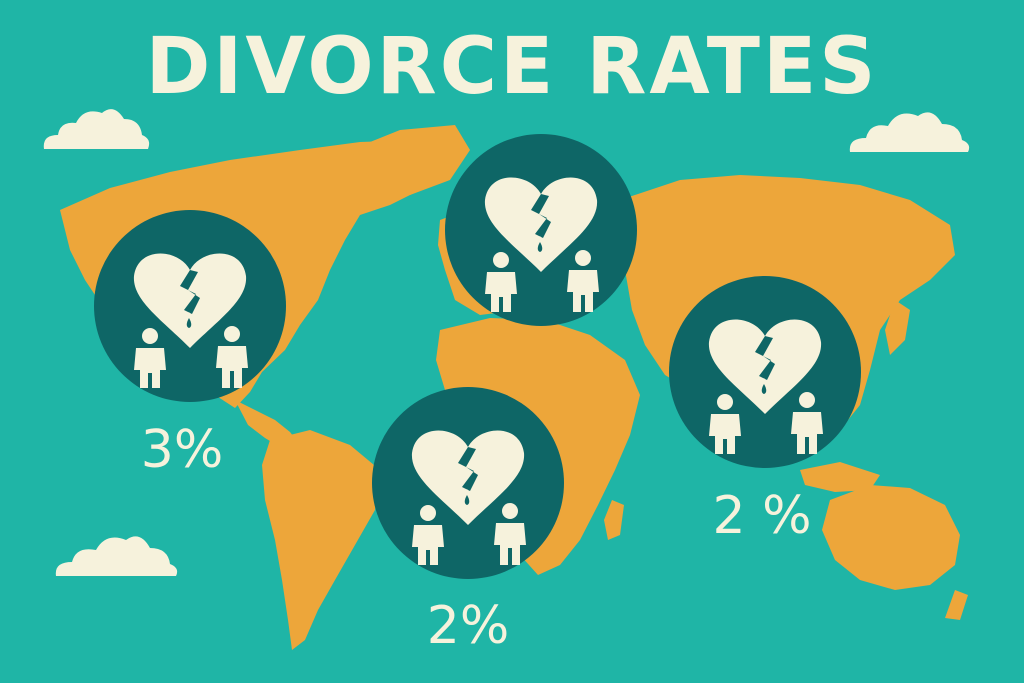 This screenshot has height=683, width=1024. Describe the element at coordinates (321, 540) in the screenshot. I see `south-america-landmass` at that location.